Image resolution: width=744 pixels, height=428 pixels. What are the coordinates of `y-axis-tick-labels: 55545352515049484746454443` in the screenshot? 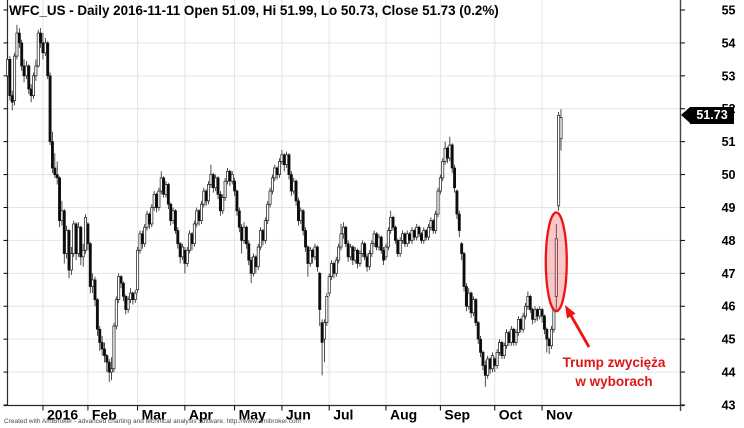 It's located at (729, 207).